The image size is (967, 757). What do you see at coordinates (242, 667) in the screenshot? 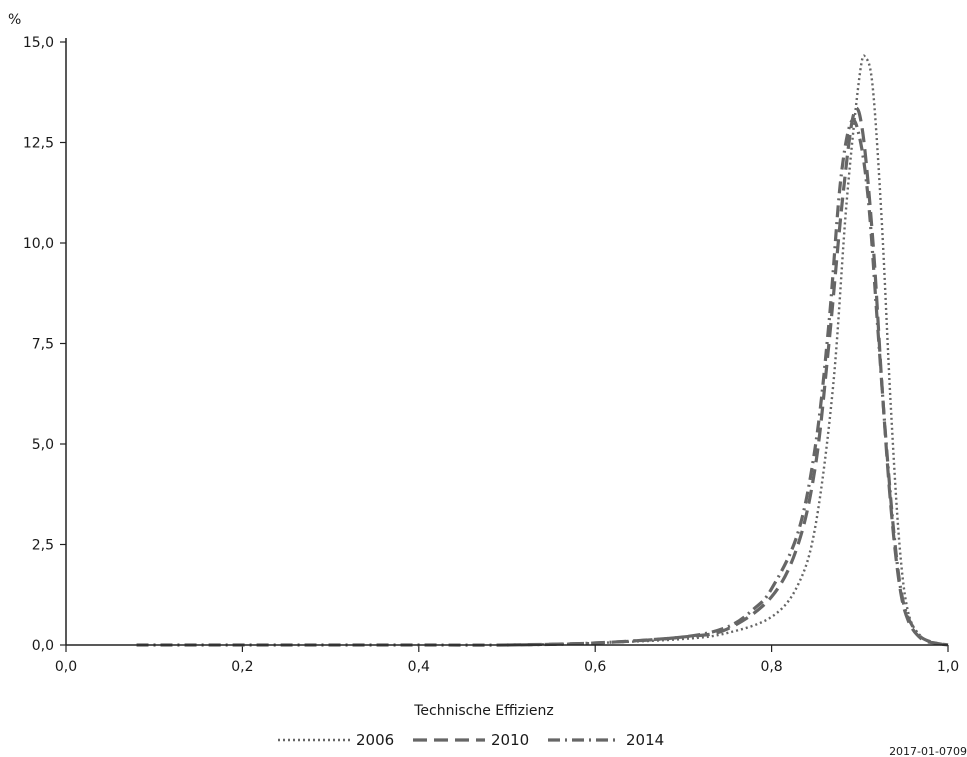
I see `x-tick-label: 0,2` at bounding box center [242, 667].